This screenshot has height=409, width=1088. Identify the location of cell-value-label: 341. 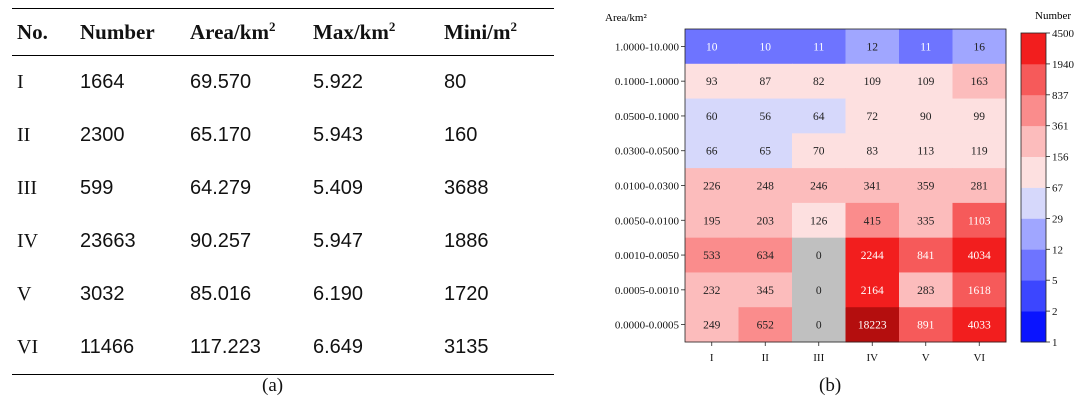
(873, 187).